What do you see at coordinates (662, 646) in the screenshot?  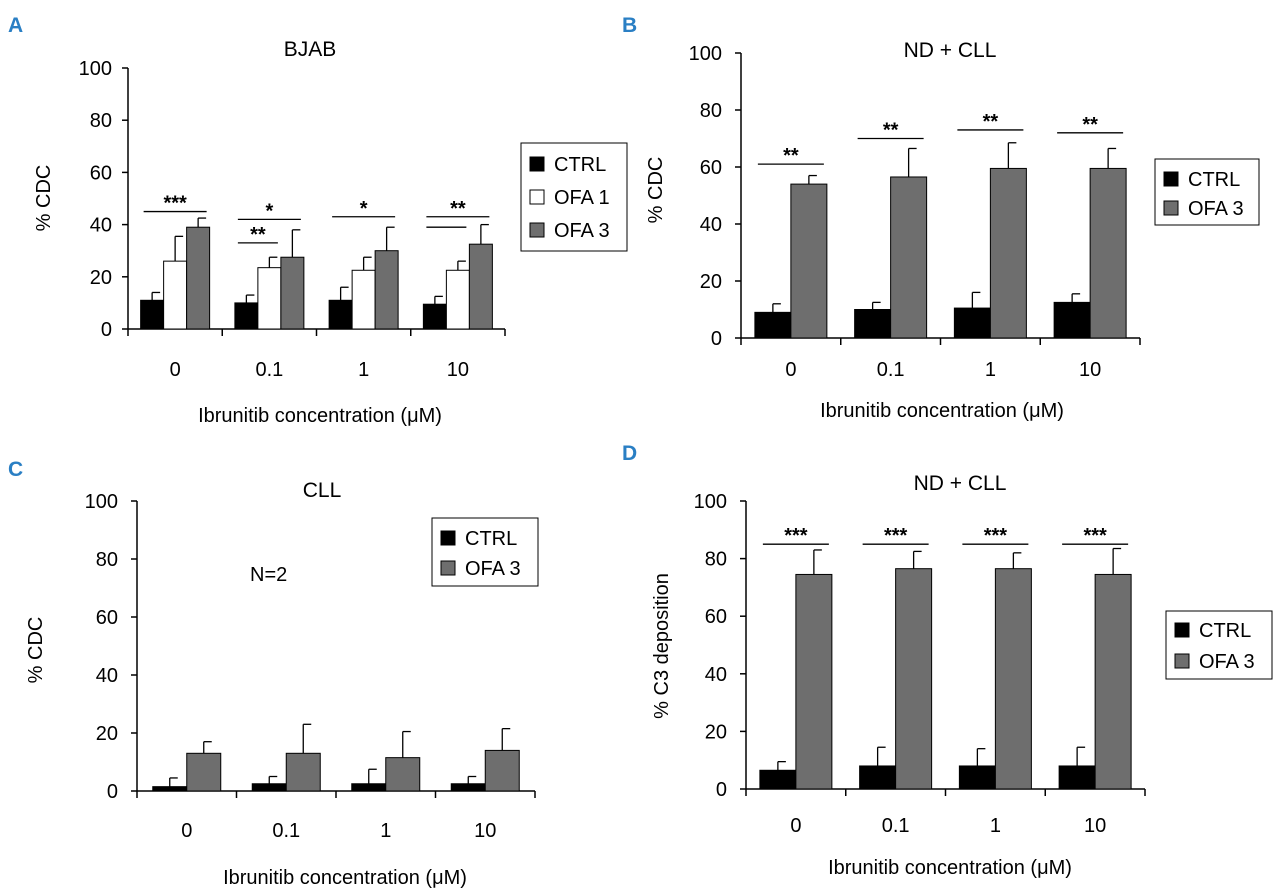 I see `y-axis-label: % C3 deposition` at bounding box center [662, 646].